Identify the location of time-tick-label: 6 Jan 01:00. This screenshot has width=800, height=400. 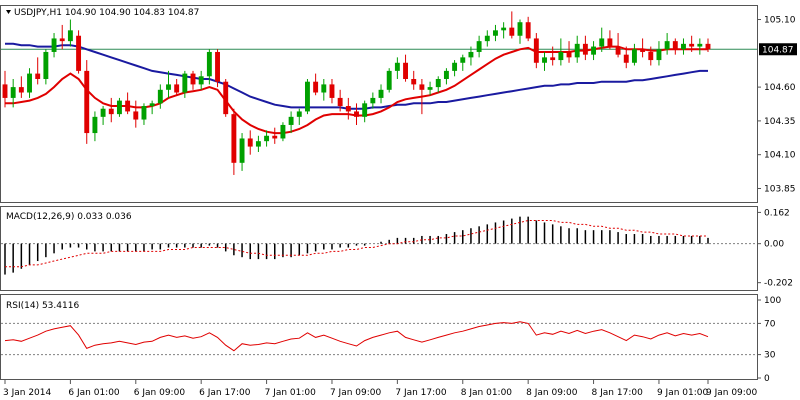
(94, 393).